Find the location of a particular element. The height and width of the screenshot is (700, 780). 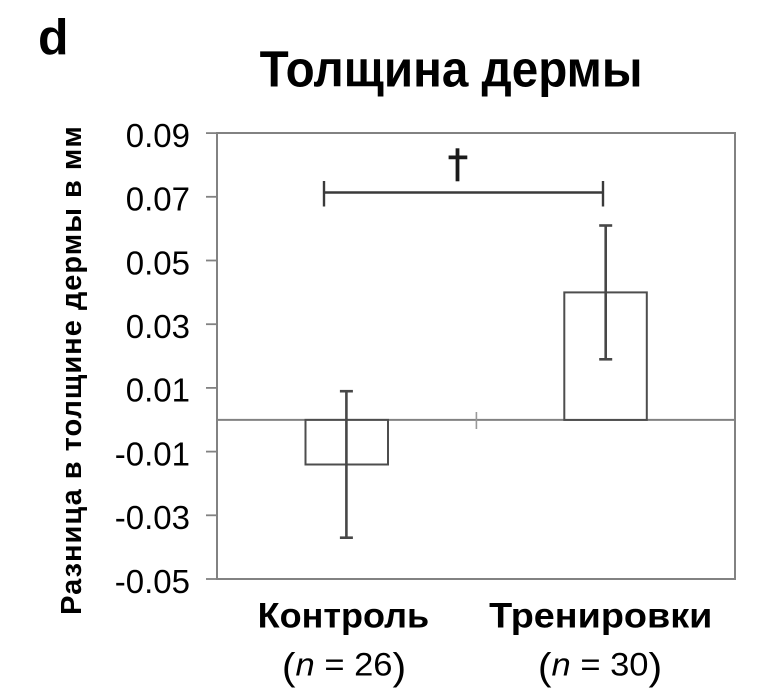

svg-text: 0.03 is located at coordinates (158, 326).